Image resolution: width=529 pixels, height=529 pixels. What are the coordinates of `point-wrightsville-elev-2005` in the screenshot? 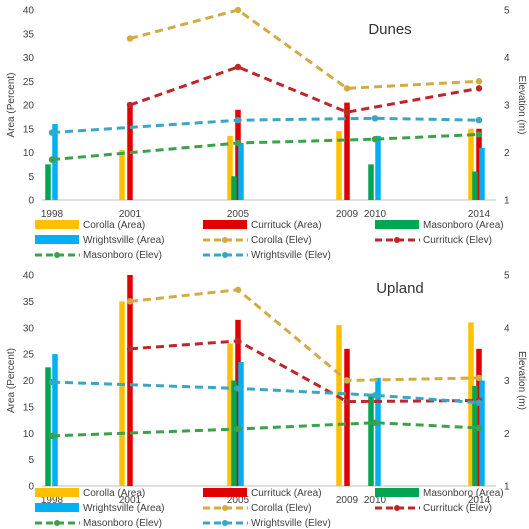 It's located at (238, 388).